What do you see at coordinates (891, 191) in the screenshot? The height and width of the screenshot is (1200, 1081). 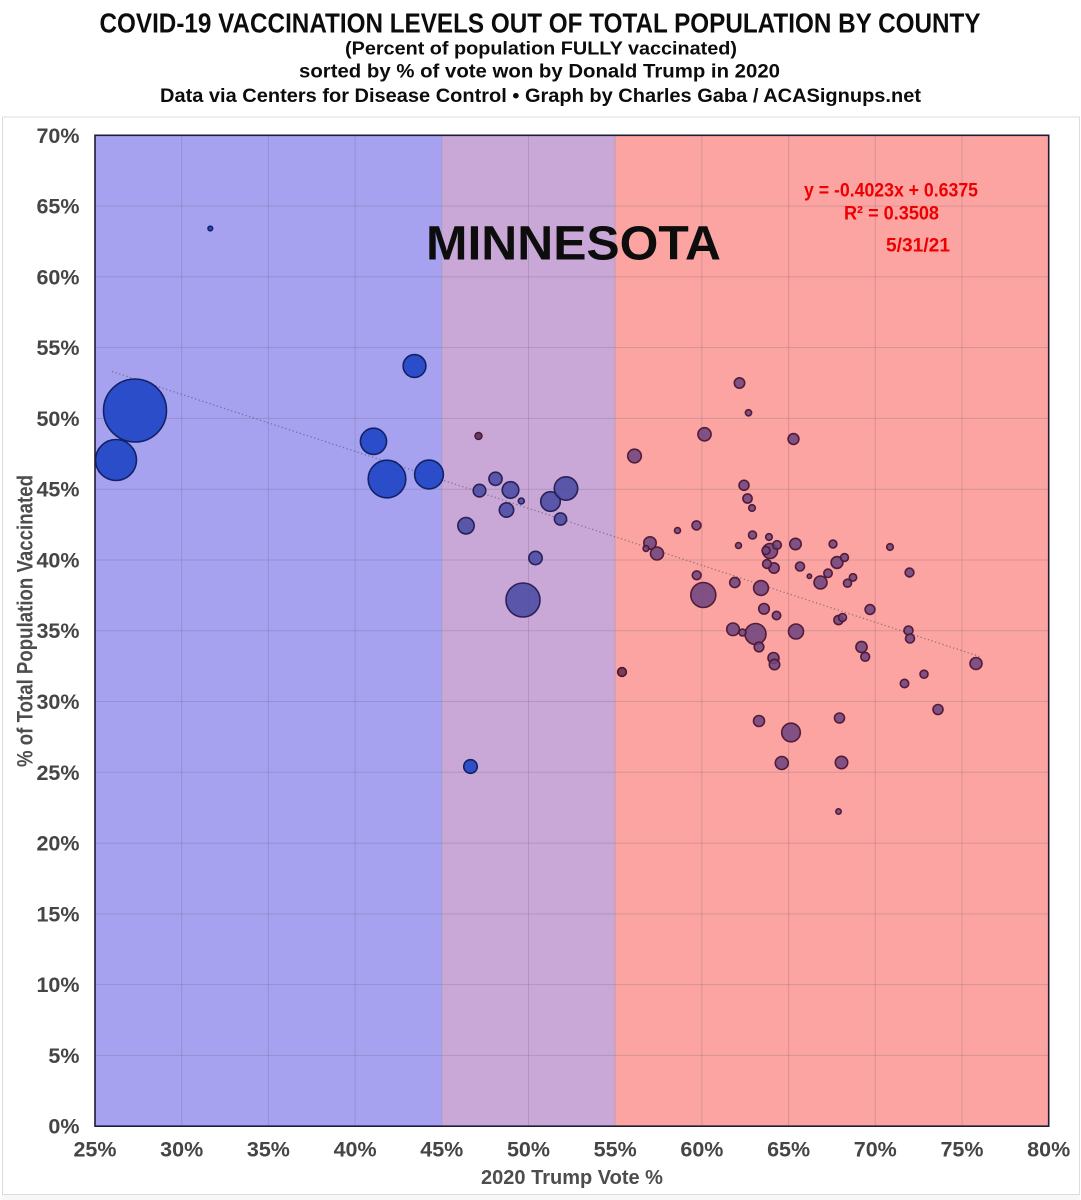 I see `svg-text: y = -0.4023x + 0.6375` at bounding box center [891, 191].